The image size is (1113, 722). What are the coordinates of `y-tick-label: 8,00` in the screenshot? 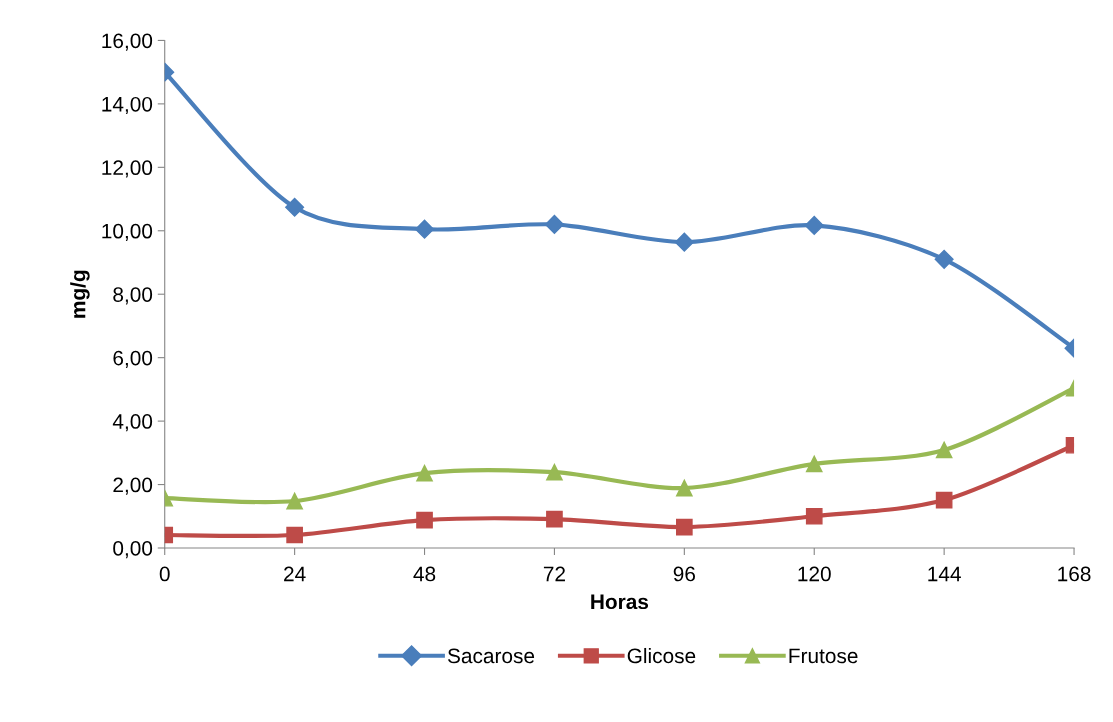 It's located at (133, 296).